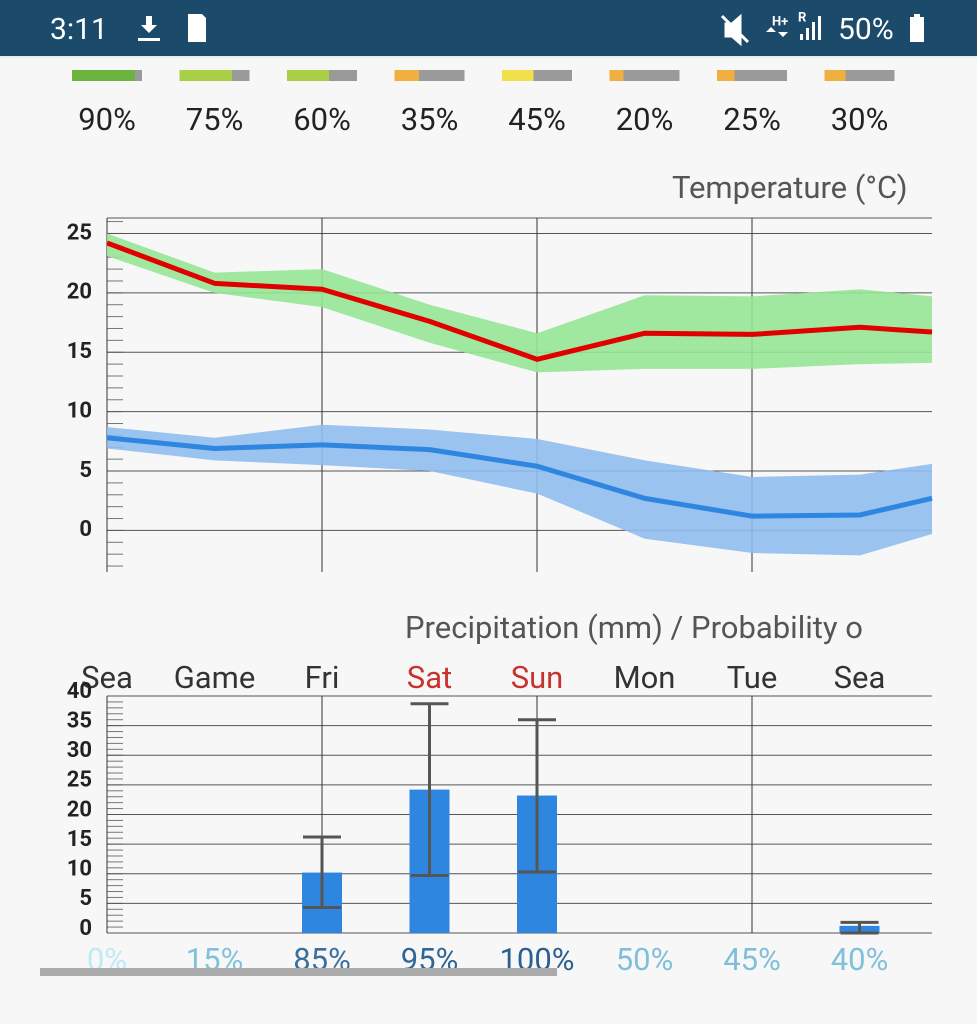 The height and width of the screenshot is (1024, 977). Describe the element at coordinates (860, 959) in the screenshot. I see `probability-label: 40%` at that location.